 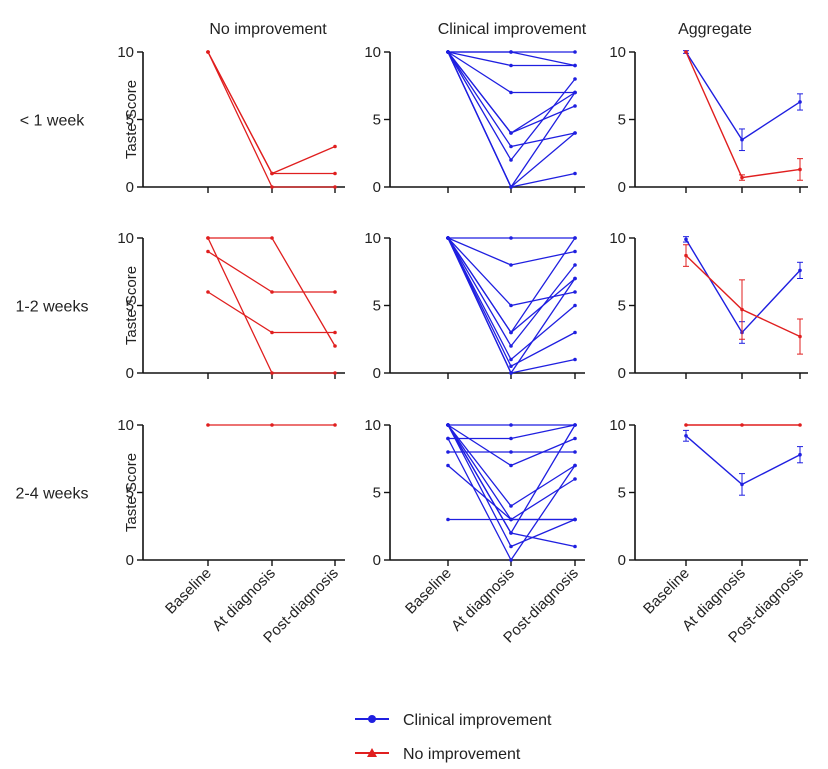 What do you see at coordinates (52, 121) in the screenshot?
I see `row-label: < 1 week` at bounding box center [52, 121].